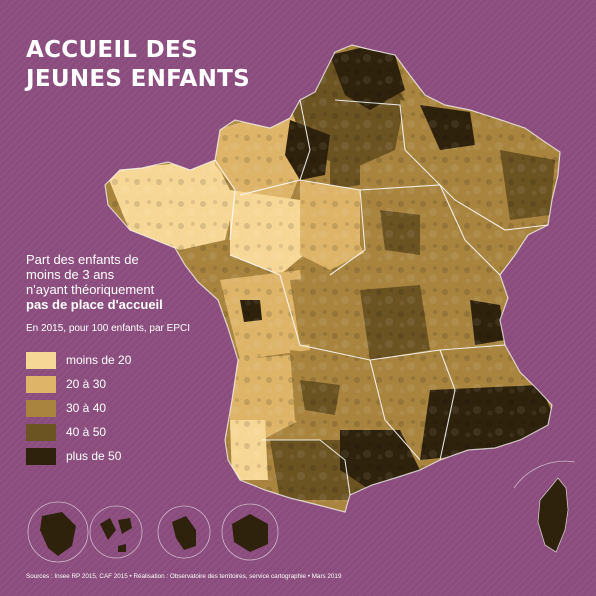 This screenshot has width=596, height=596. I want to click on title-line-1: ACCUEIL DES, so click(112, 50).